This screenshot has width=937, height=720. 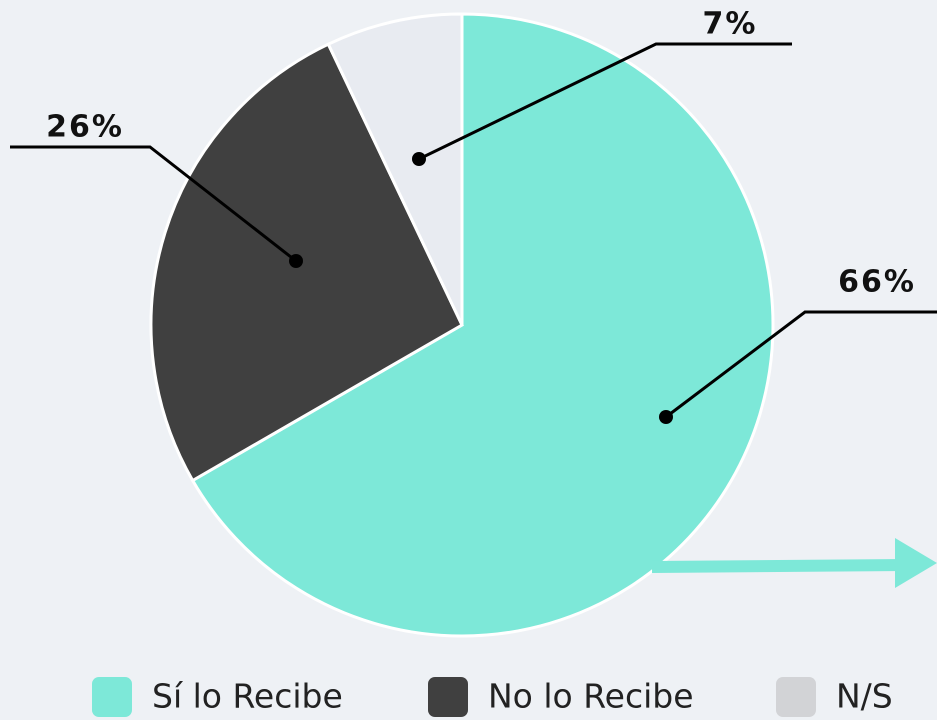 What do you see at coordinates (916, 563) in the screenshot?
I see `arrow-head` at bounding box center [916, 563].